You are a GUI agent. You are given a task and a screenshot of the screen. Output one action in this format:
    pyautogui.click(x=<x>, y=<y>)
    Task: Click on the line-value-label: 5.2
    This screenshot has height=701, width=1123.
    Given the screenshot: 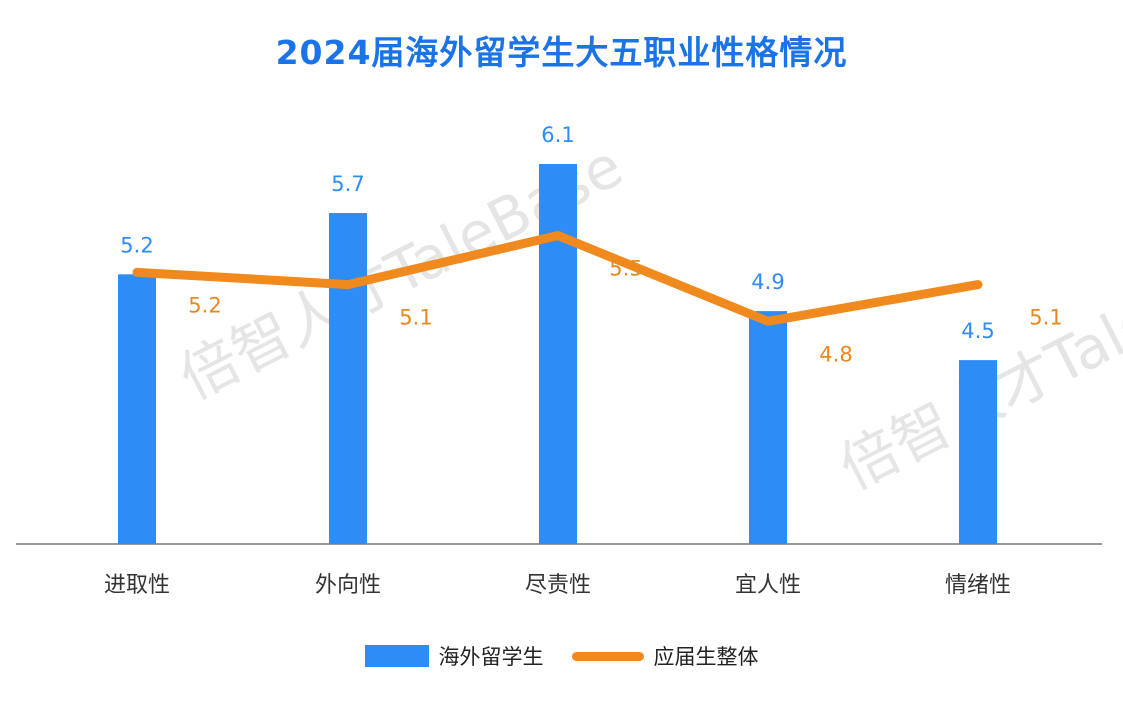 What is the action you would take?
    pyautogui.click(x=204, y=305)
    